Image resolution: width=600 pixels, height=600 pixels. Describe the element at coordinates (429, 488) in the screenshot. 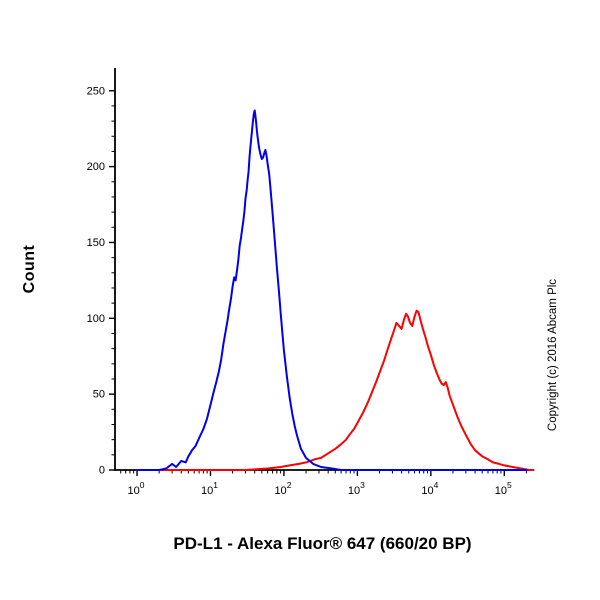

I see `svg-text: 104` at that location.